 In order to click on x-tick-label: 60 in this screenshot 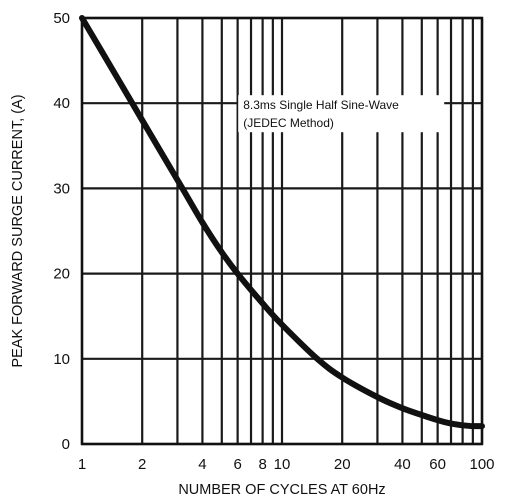, I will do `click(437, 464)`.